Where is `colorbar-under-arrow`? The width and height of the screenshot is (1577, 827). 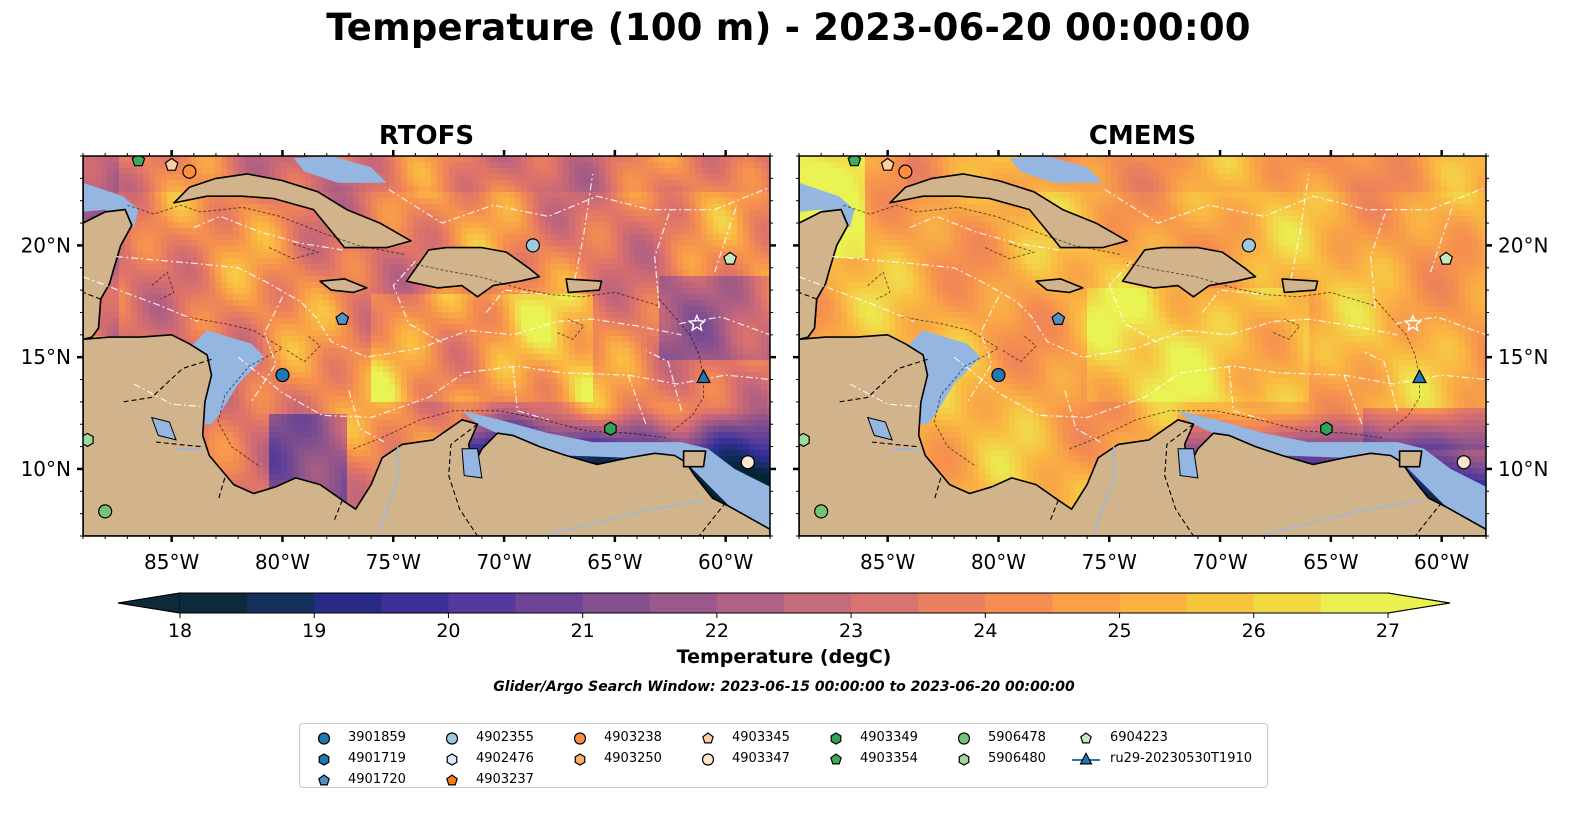 colorbar-under-arrow is located at coordinates (149, 603).